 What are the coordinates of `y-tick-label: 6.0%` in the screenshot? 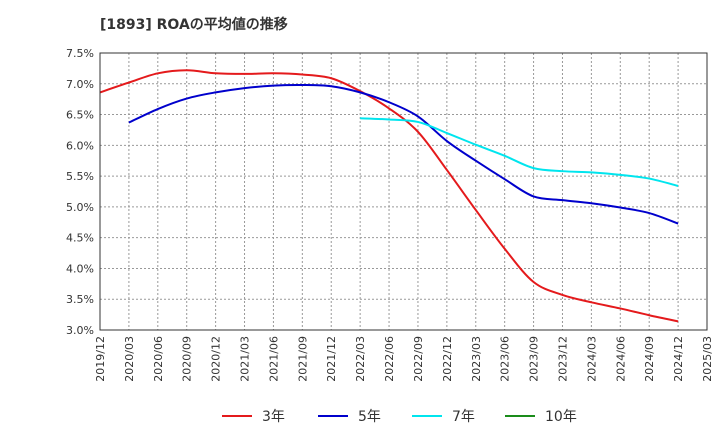 It's located at (80, 145).